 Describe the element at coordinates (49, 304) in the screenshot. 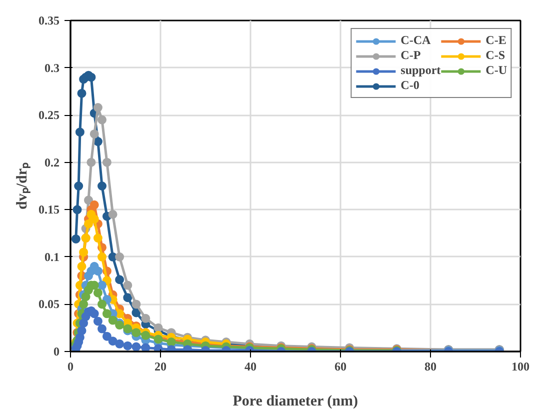

I see `y-tick-label: 0.05` at that location.